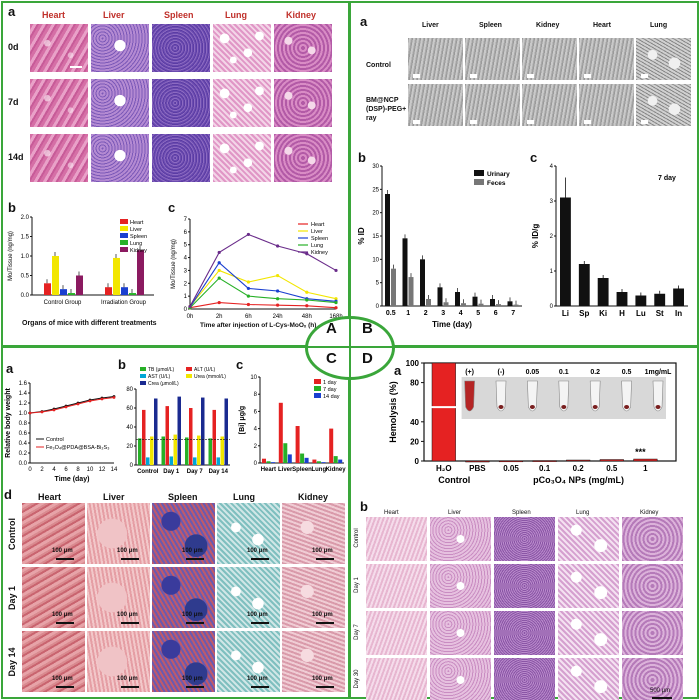 The width and height of the screenshot is (700, 700). What do you see at coordinates (545, 468) in the screenshot?
I see `x-tick-label: 0.1` at bounding box center [545, 468].